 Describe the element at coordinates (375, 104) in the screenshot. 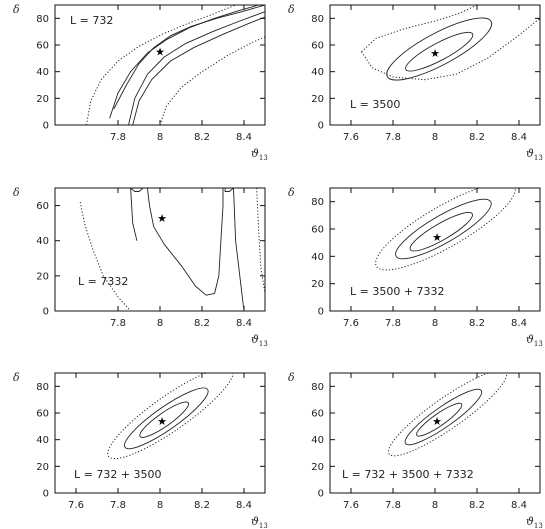

I see `panel-label: L = 3500` at that location.